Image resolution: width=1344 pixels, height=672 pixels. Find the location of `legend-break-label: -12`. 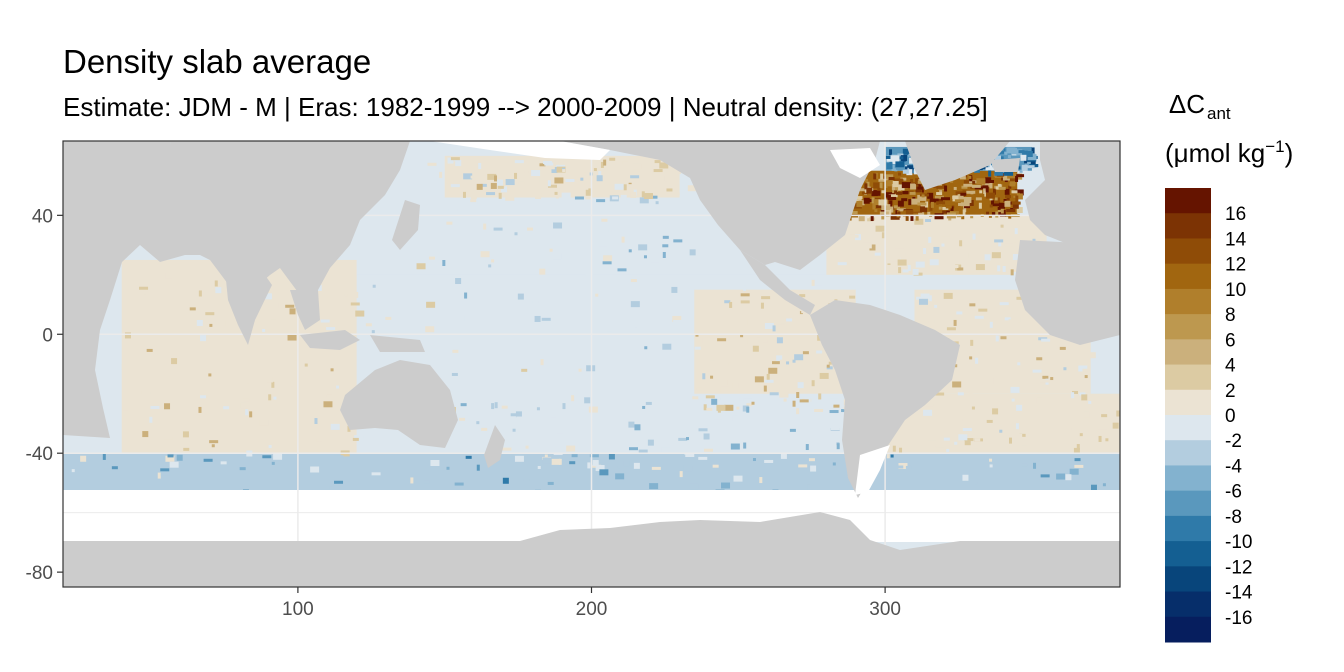

legend-break-label: -12 is located at coordinates (1238, 567).